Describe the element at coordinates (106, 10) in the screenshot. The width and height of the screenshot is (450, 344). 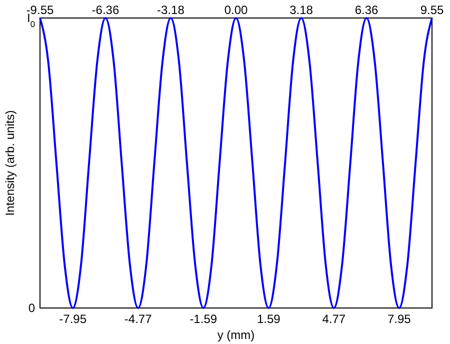
I see `x2-tick-label: -6.36` at that location.